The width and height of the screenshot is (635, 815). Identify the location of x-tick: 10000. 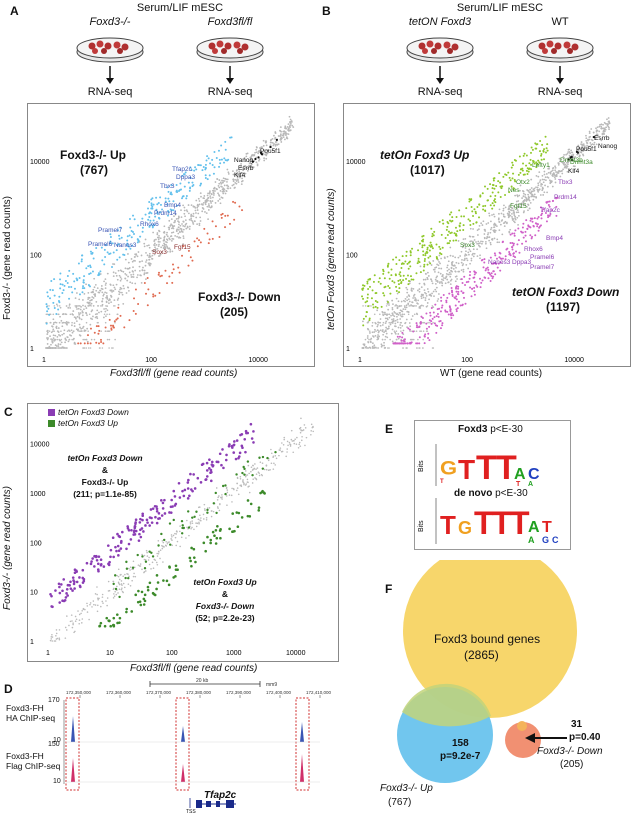
(296, 653).